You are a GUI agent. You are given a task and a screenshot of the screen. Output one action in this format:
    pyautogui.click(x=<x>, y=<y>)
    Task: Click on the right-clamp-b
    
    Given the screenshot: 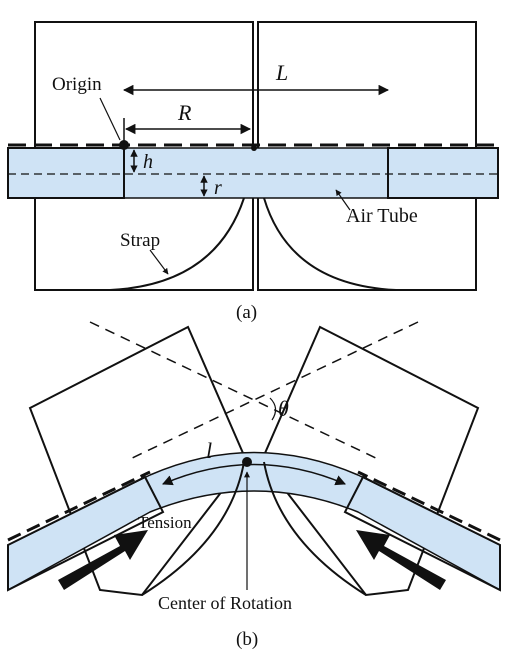 What is the action you would take?
    pyautogui.click(x=422, y=533)
    